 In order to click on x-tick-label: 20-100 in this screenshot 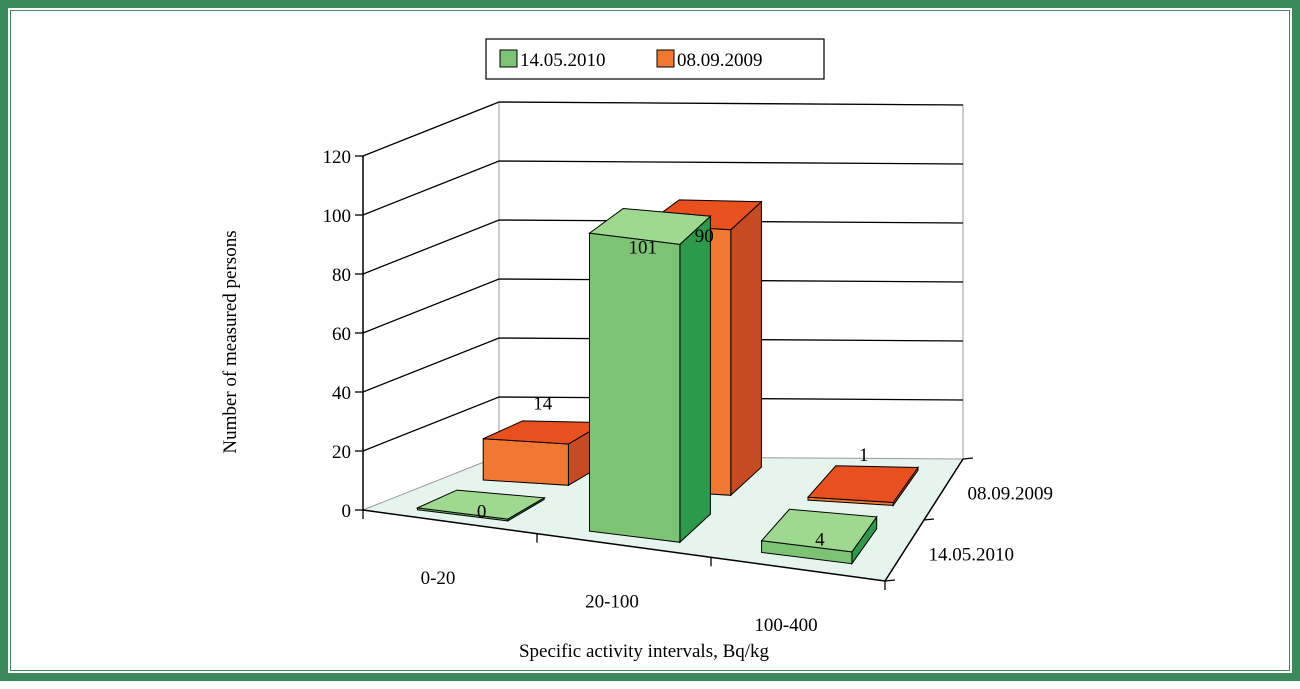, I will do `click(612, 602)`.